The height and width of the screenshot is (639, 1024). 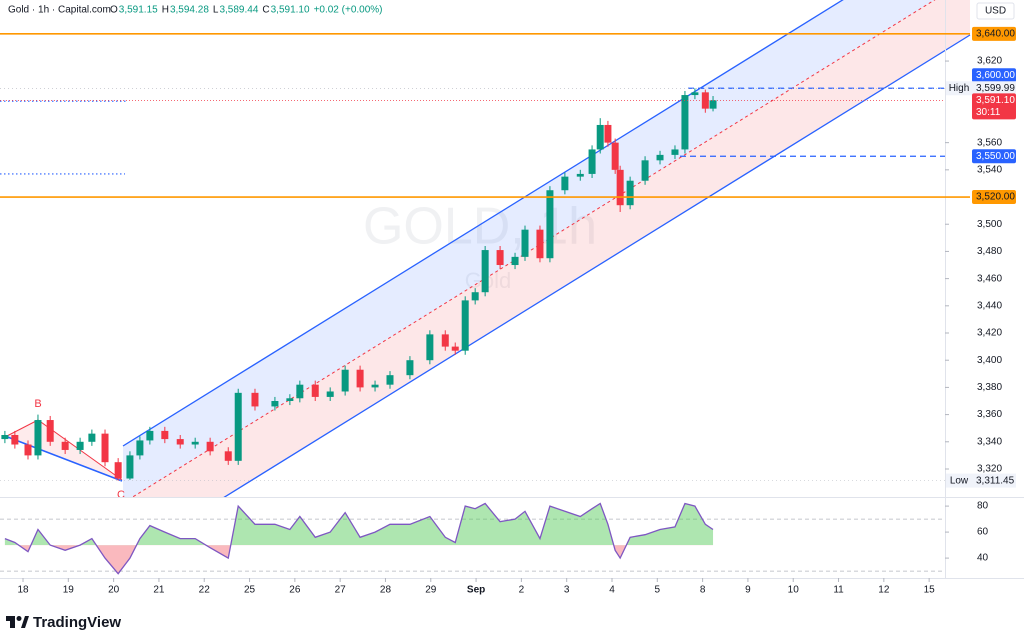 I want to click on last-price-tag, so click(x=994, y=106).